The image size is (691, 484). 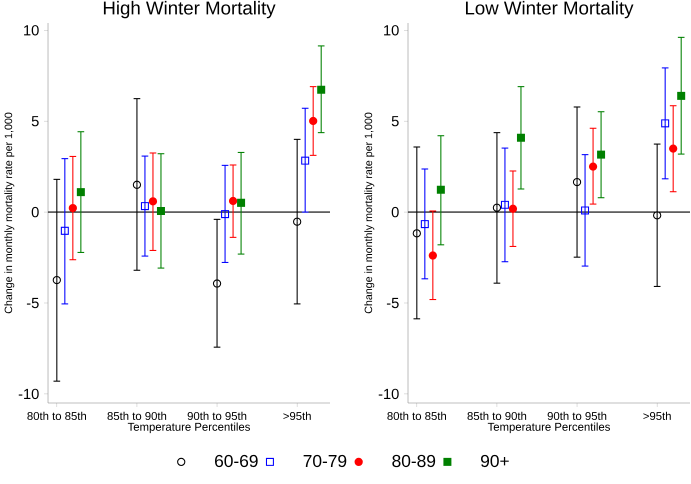 I want to click on chart-title: High Winter Mortality, so click(x=190, y=9).